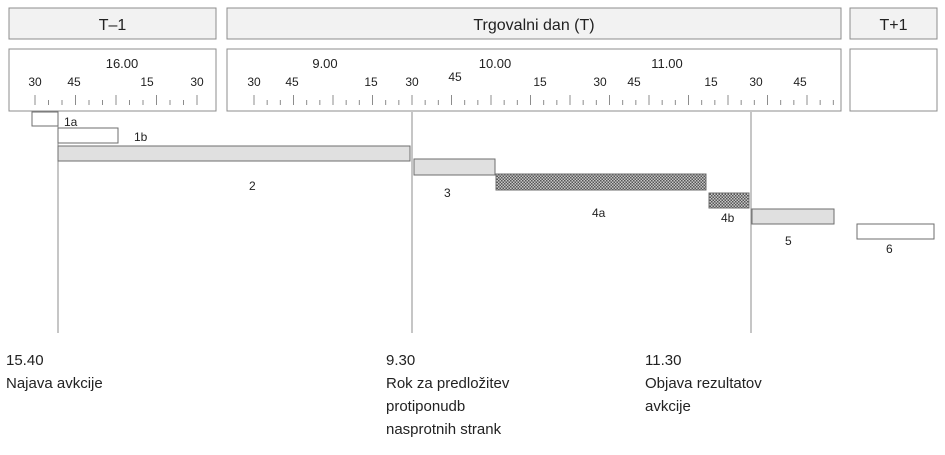 This screenshot has height=455, width=945. I want to click on milestone-text: Objava rezultatov, so click(703, 383).